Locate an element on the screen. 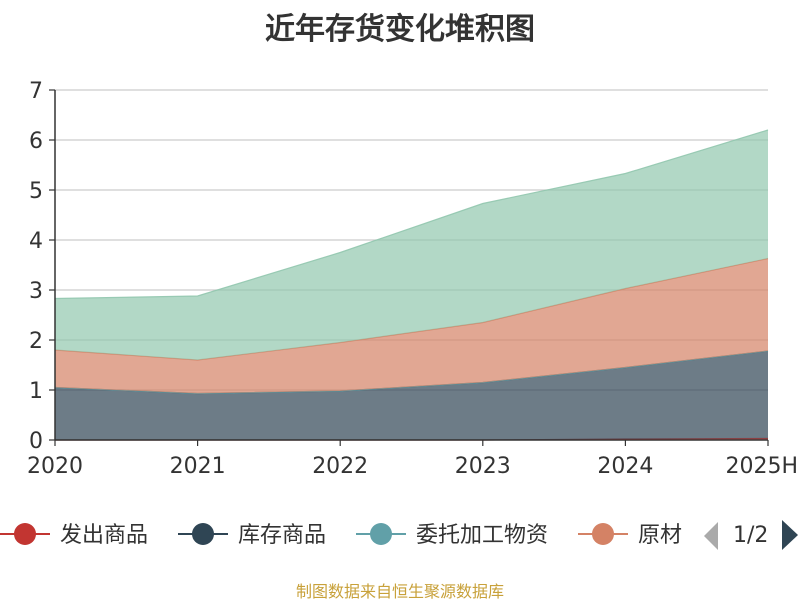  legend-item: 委托加工物资 is located at coordinates (452, 535).